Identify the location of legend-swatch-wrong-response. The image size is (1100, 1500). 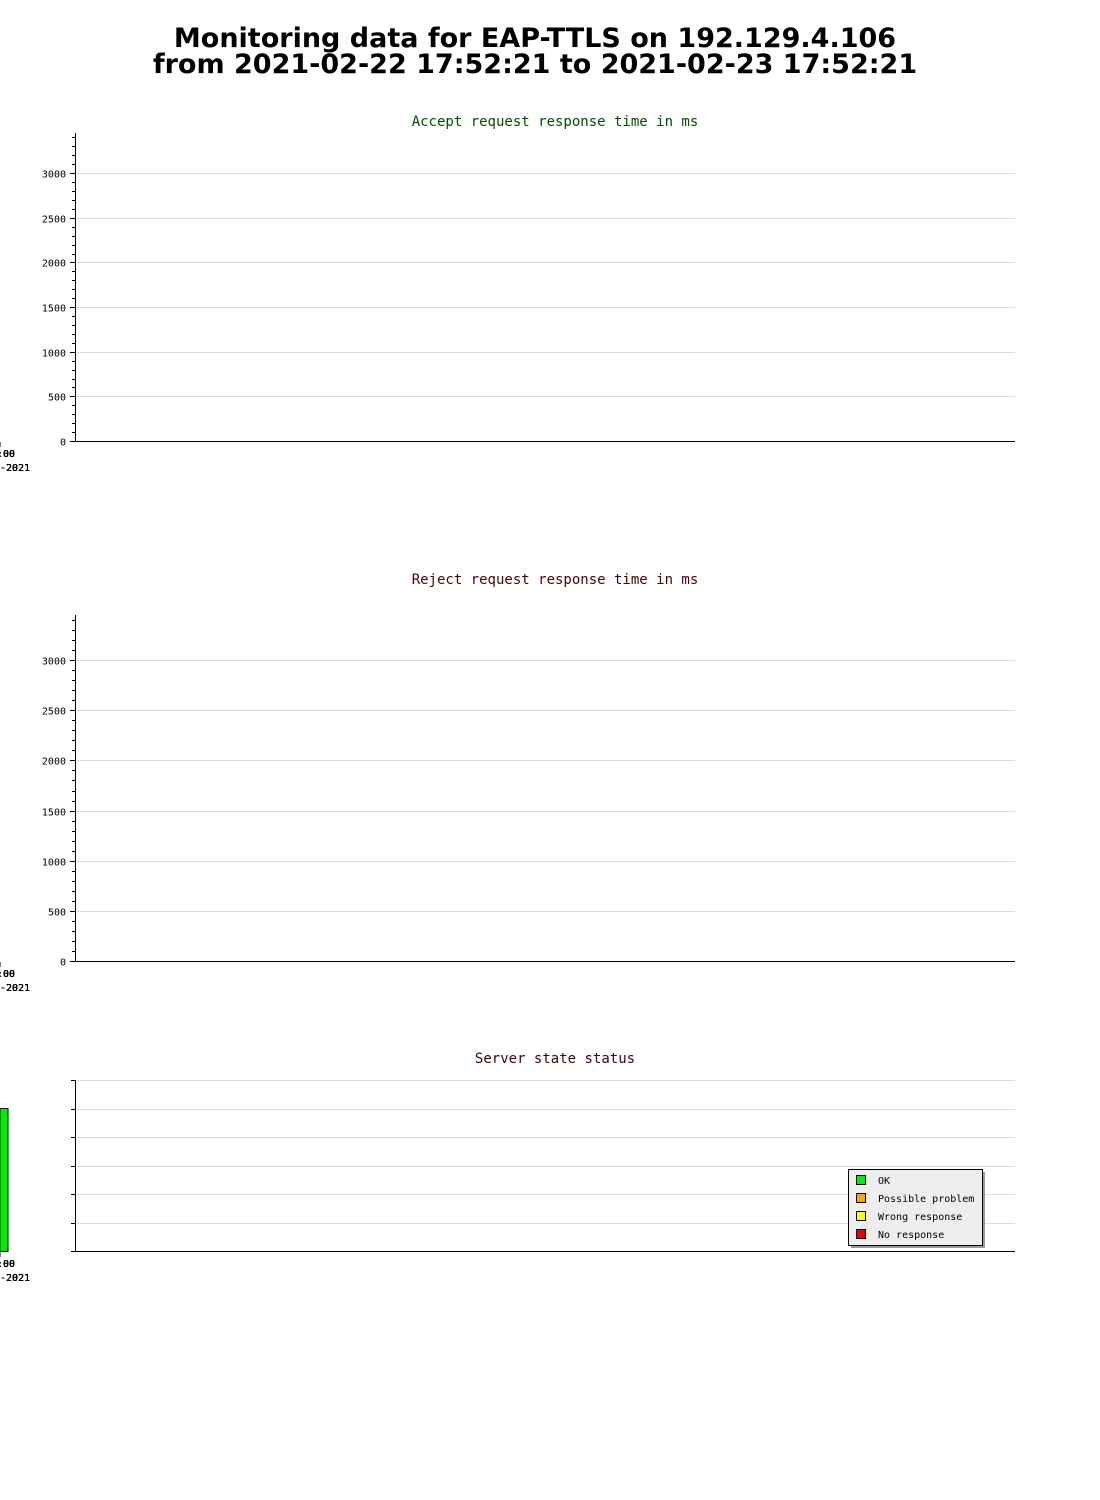
(861, 1216).